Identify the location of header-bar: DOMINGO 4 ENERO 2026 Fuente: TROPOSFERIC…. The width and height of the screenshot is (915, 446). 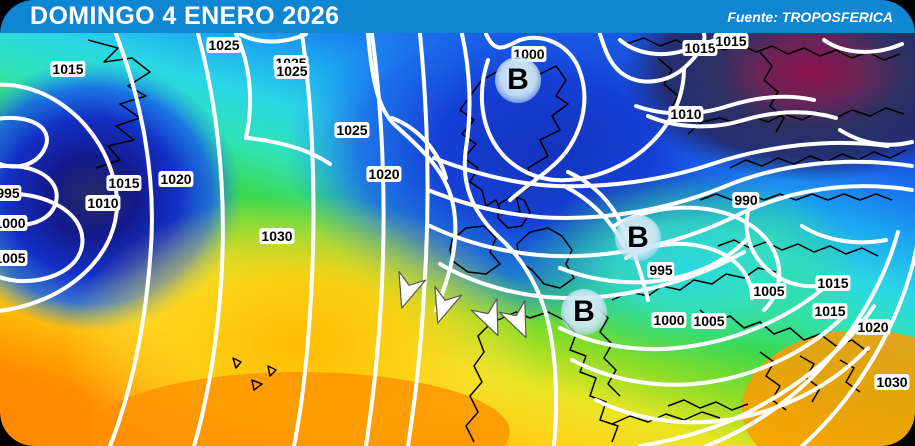
(457, 16).